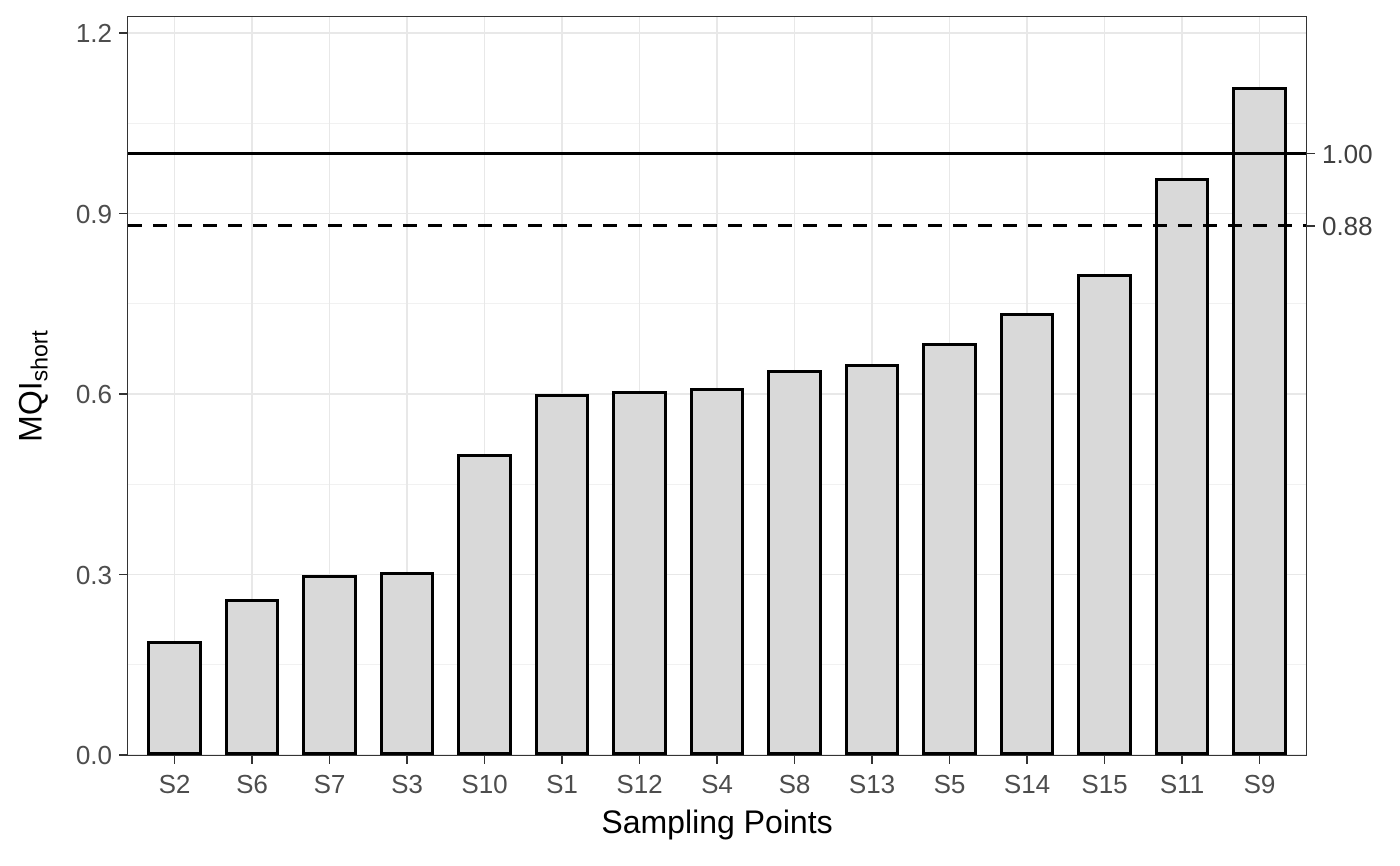 This screenshot has width=1400, height=866. What do you see at coordinates (1104, 784) in the screenshot?
I see `x-tick-label: S15` at bounding box center [1104, 784].